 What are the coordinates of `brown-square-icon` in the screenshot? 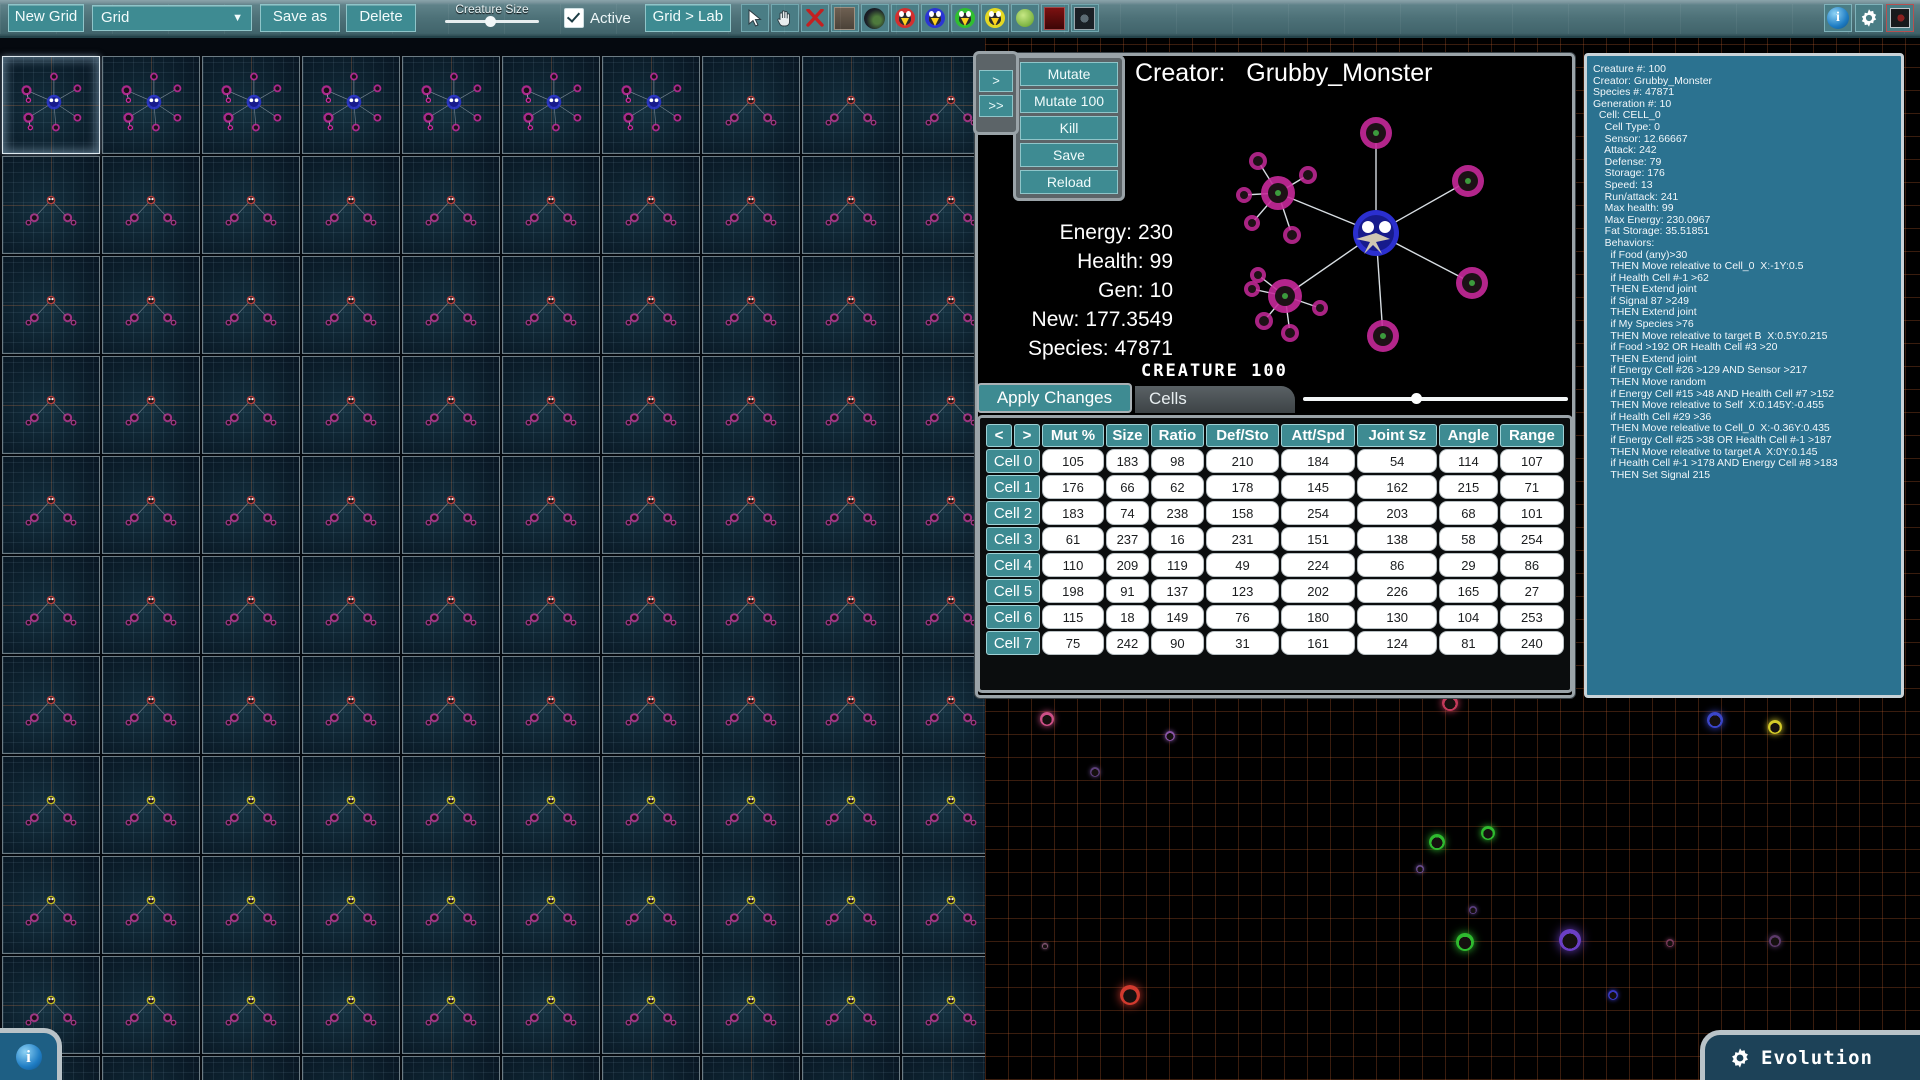 It's located at (844, 18).